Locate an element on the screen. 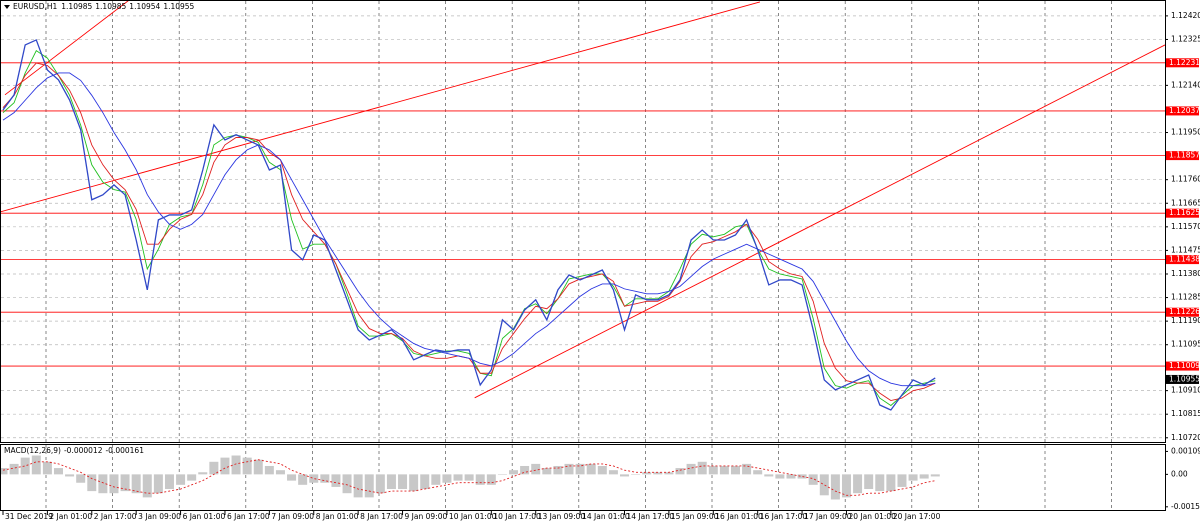 The image size is (1200, 525). x-tick-label: 14 Jan 01:00 is located at coordinates (606, 516).